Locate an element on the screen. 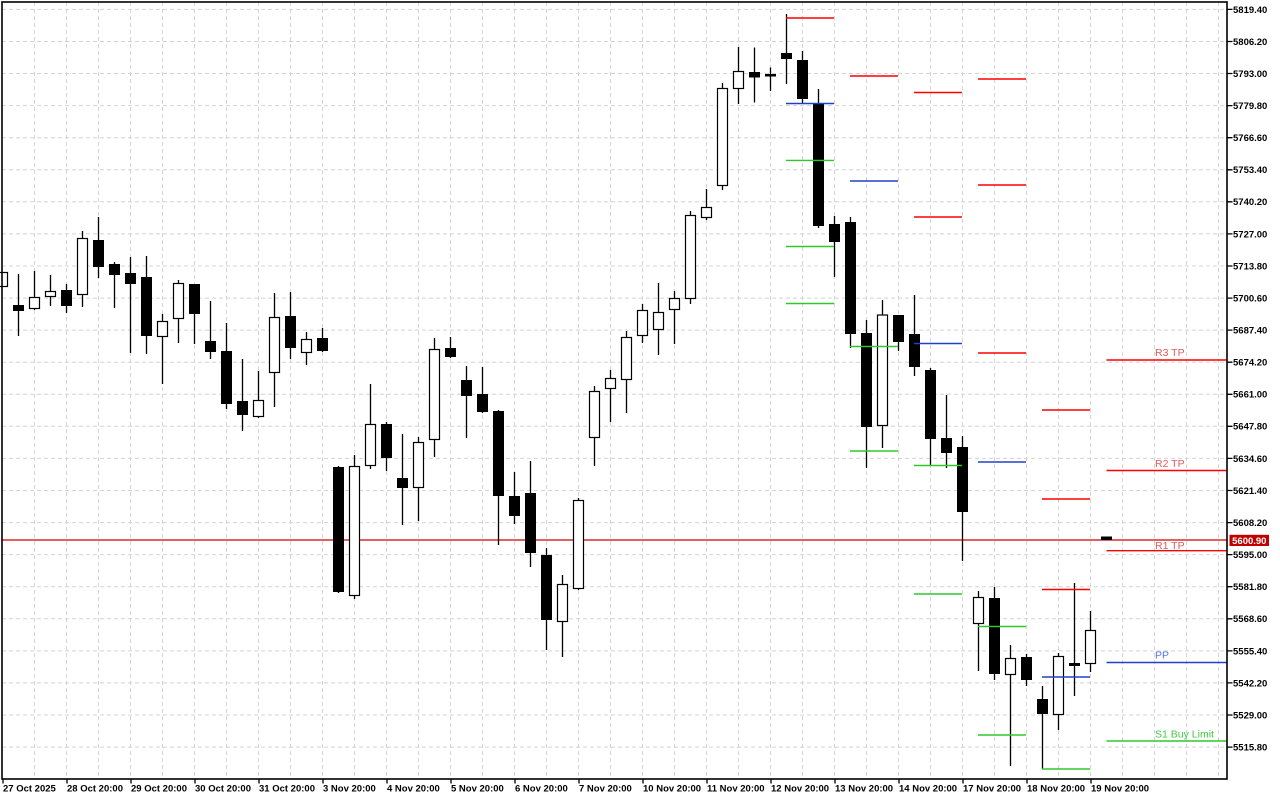 The width and height of the screenshot is (1280, 800). svg-text: 5595.00 is located at coordinates (1250, 555).